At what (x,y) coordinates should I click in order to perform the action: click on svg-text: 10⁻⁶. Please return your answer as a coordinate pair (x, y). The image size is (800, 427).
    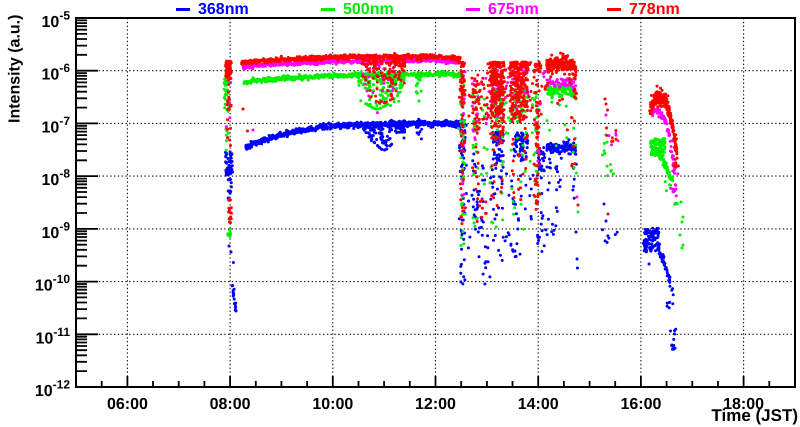
    Looking at the image, I should click on (56, 72).